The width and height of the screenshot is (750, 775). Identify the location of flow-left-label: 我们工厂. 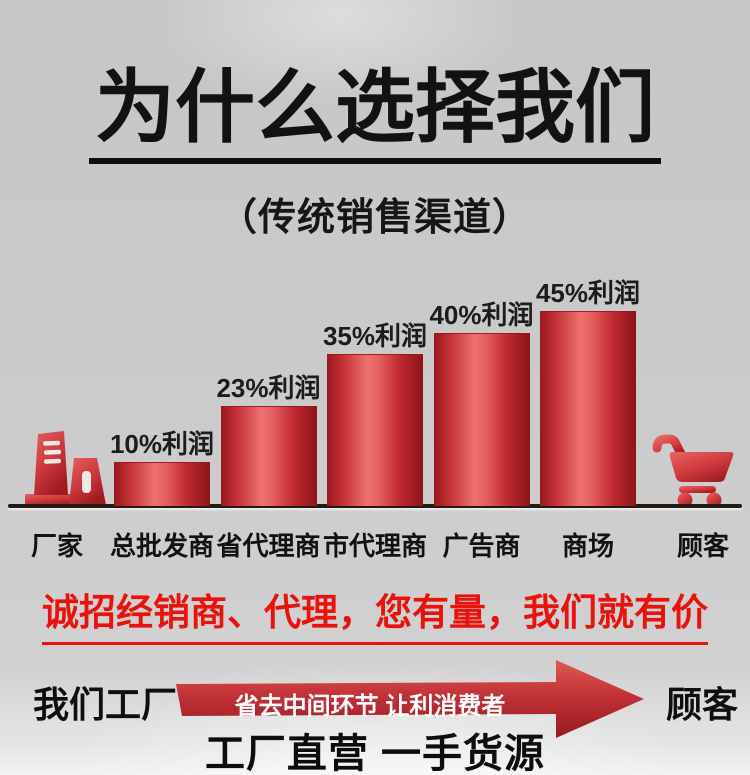
(105, 704).